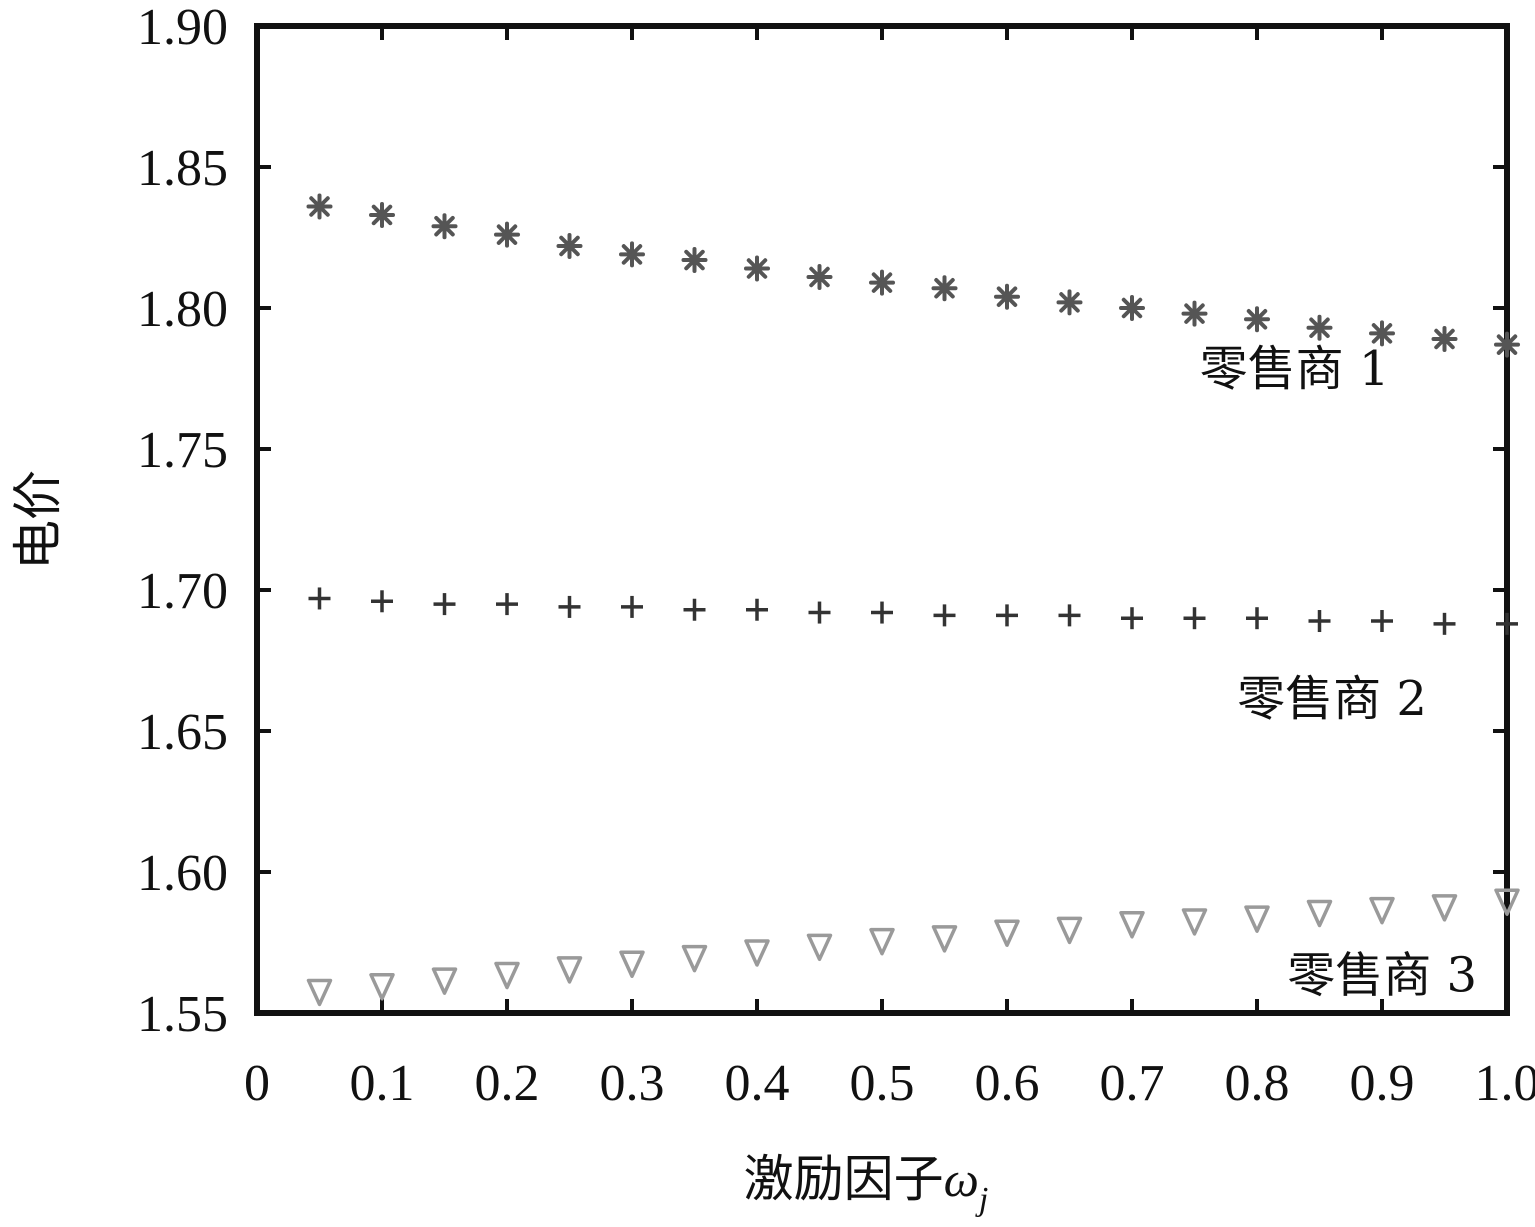 This screenshot has width=1535, height=1227. I want to click on x-tick-label: 0.1, so click(382, 1083).